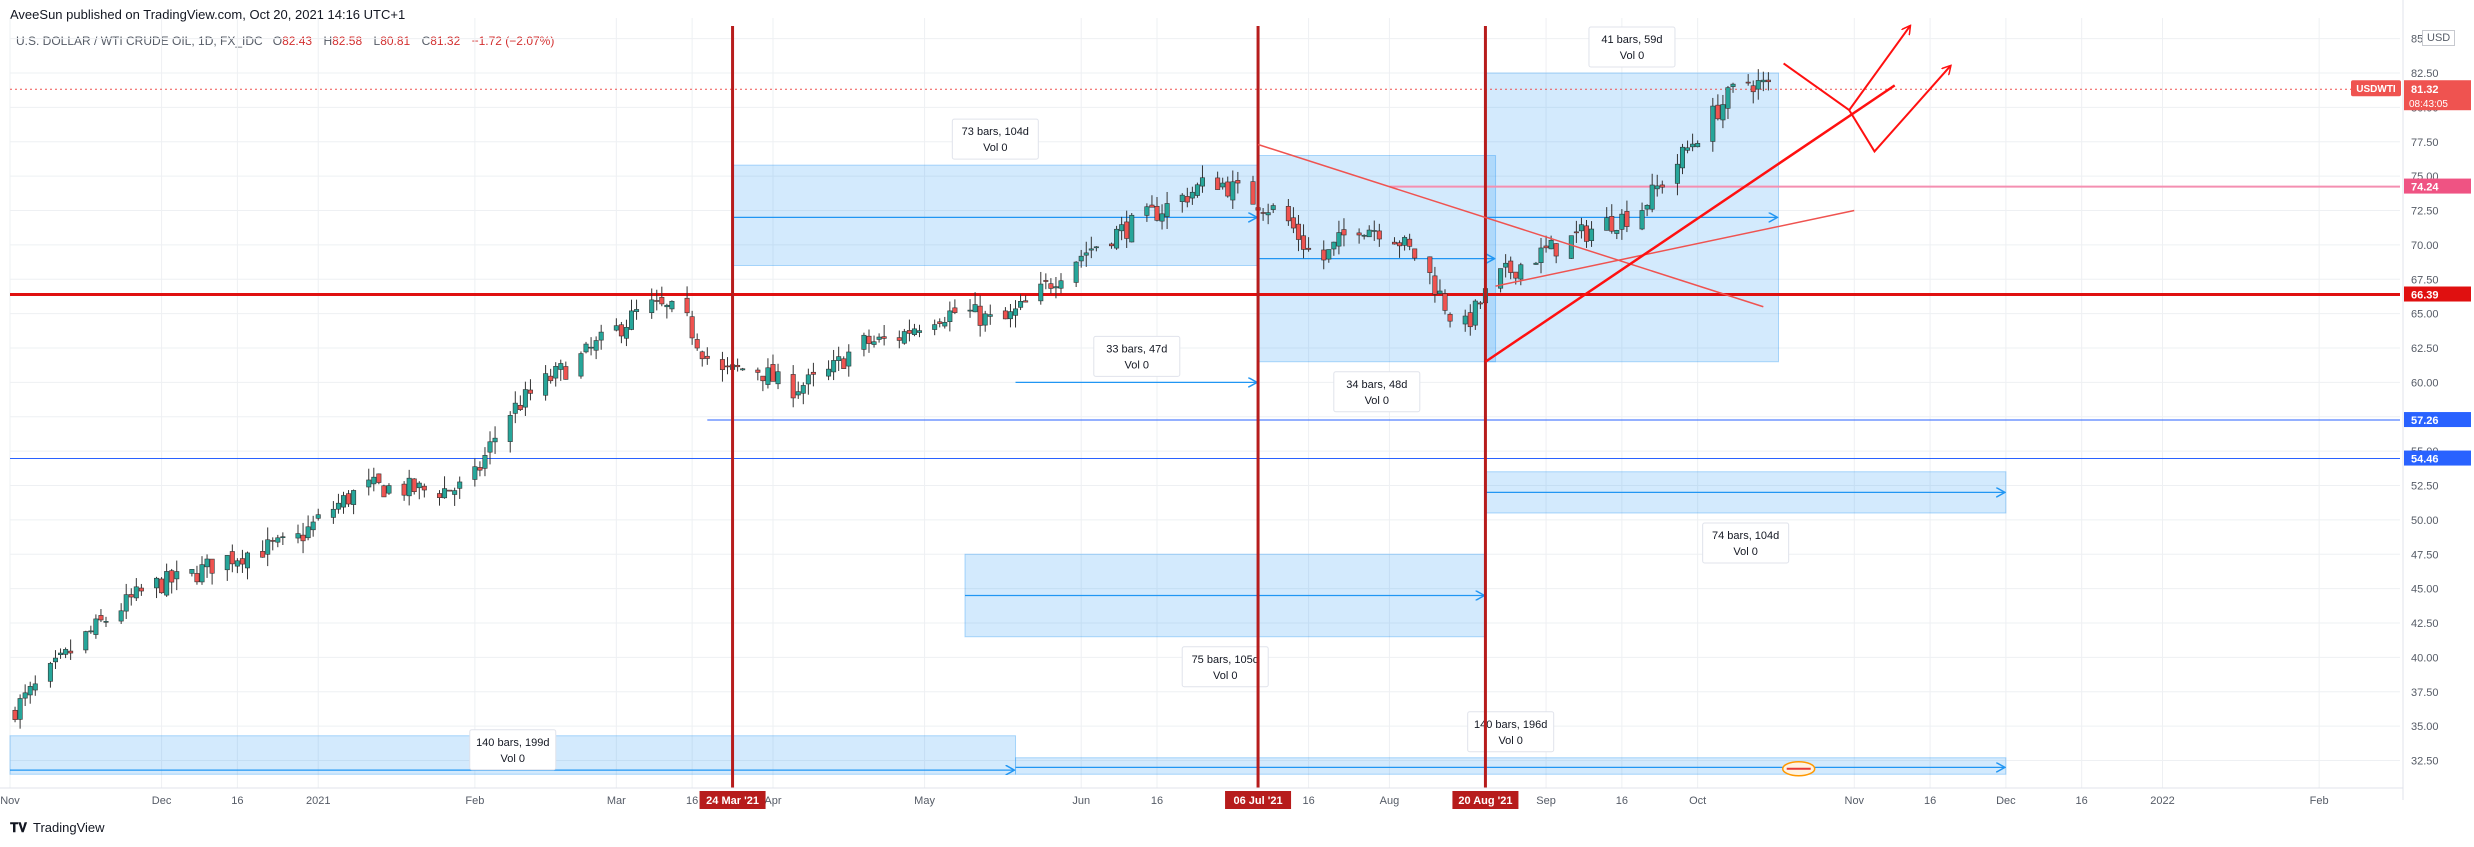 Image resolution: width=2474 pixels, height=847 pixels. What do you see at coordinates (1258, 800) in the screenshot?
I see `date-marker-label: 06 Jul '21` at bounding box center [1258, 800].